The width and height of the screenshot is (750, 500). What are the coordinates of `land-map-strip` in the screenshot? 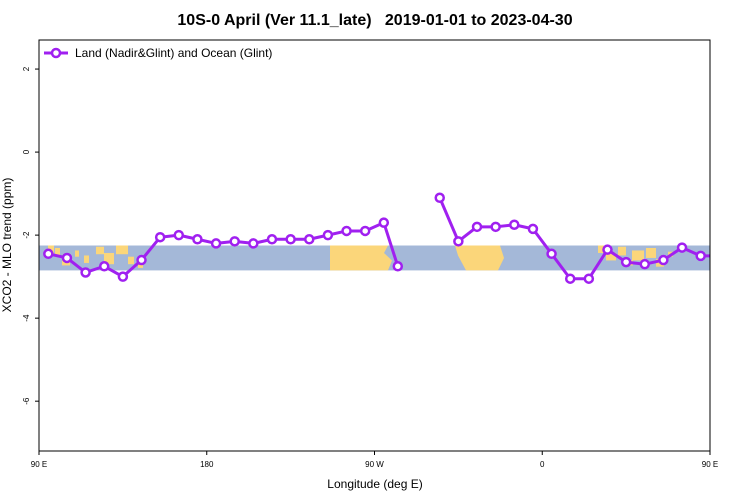 It's located at (360, 258).